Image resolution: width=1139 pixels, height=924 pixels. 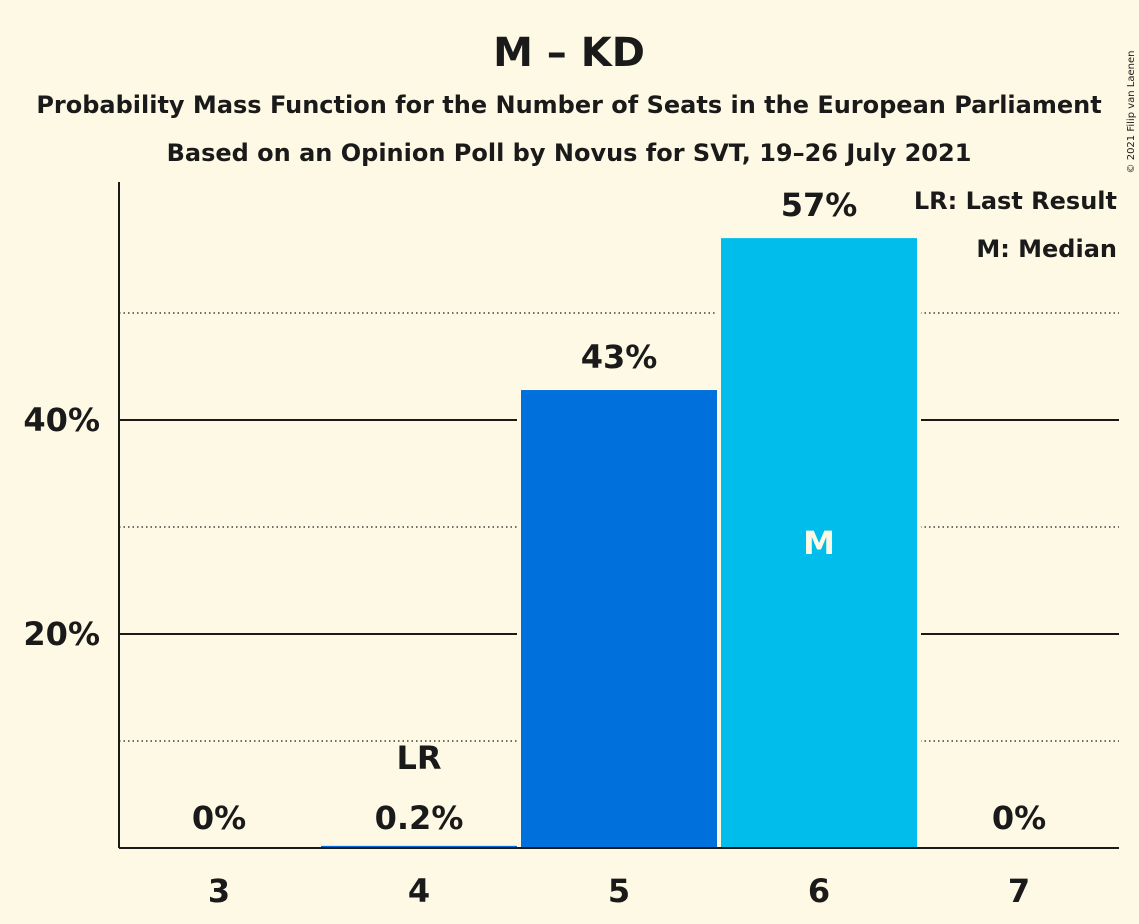 What do you see at coordinates (1019, 891) in the screenshot?
I see `x-tick-label: 7` at bounding box center [1019, 891].